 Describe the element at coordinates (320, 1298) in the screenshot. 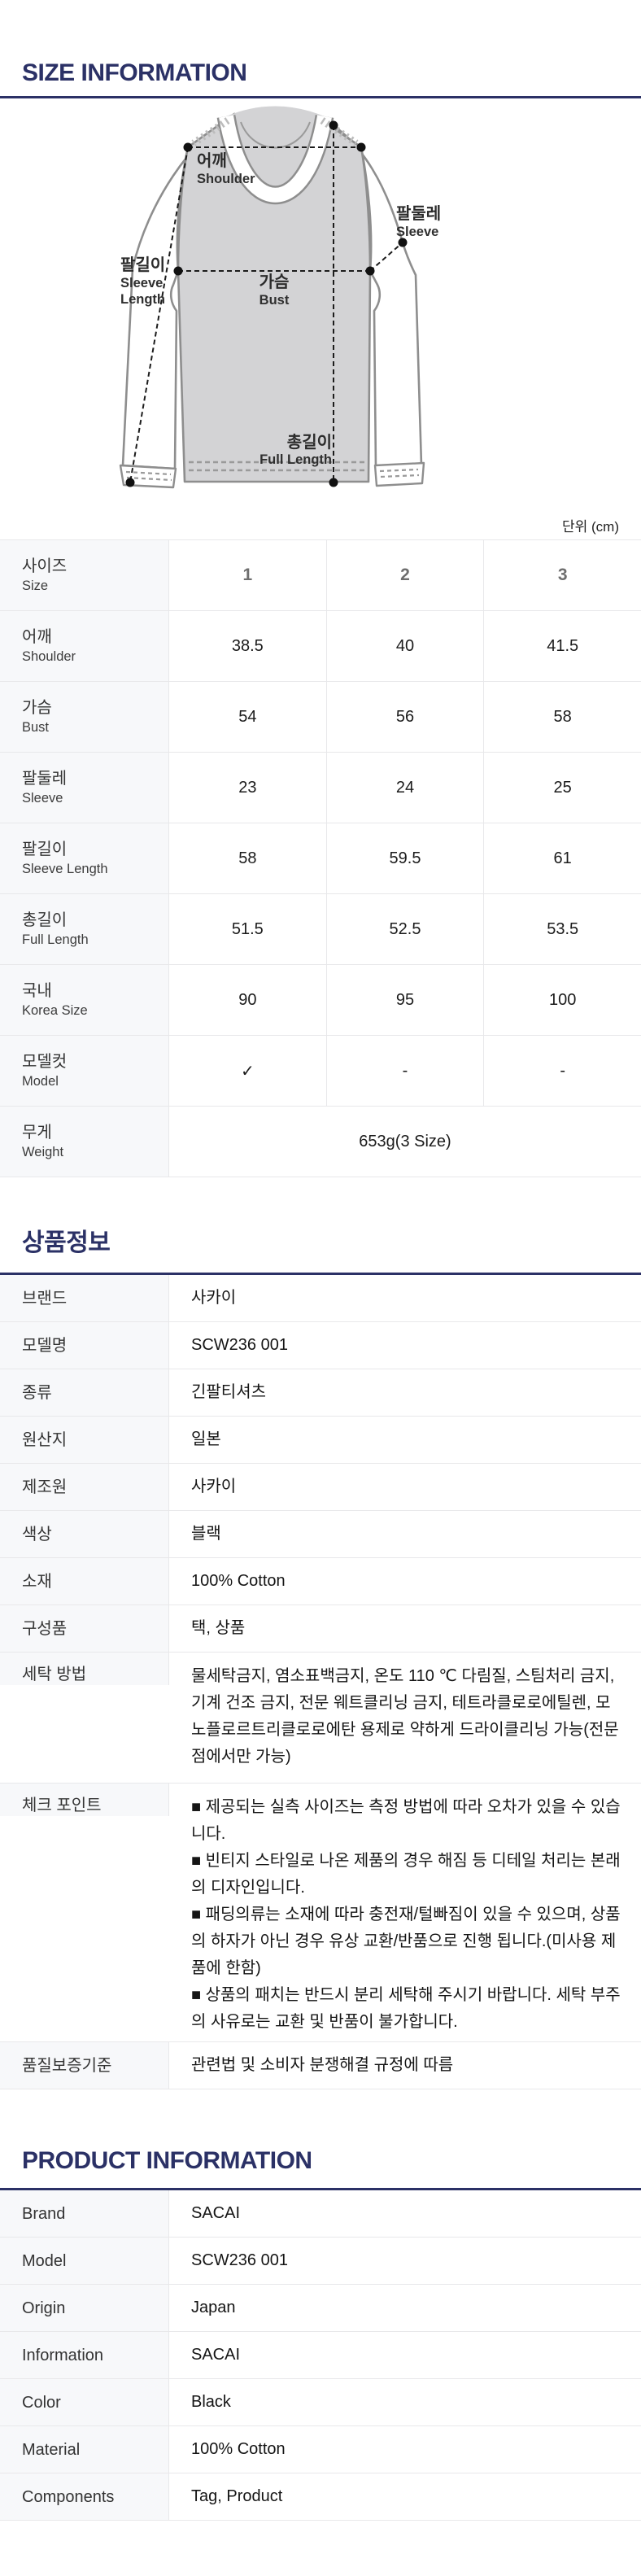

I see `product-info-ko-row: 브랜드 사카이` at that location.